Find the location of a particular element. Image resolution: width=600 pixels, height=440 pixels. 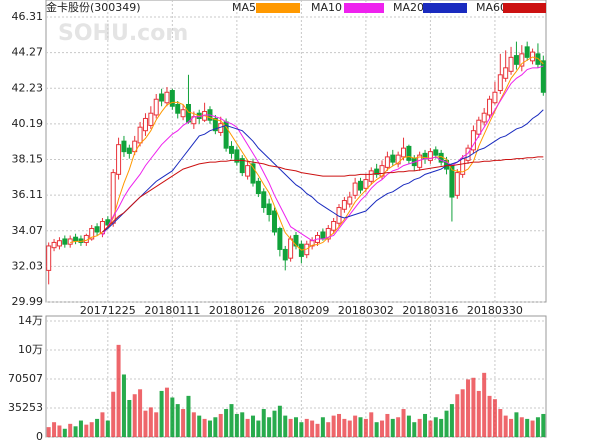

y-tick-label: 42.23 is located at coordinates (28, 87).